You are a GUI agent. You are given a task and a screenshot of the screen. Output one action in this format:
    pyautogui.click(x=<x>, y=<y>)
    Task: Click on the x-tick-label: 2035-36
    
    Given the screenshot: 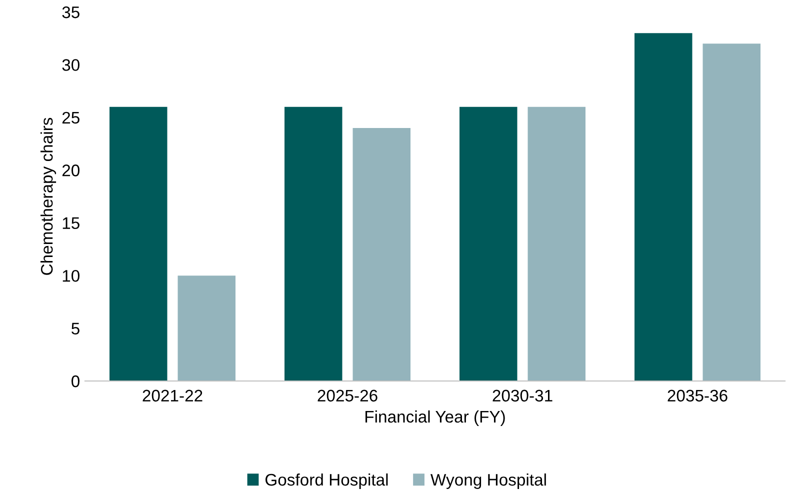 What is the action you would take?
    pyautogui.click(x=698, y=396)
    